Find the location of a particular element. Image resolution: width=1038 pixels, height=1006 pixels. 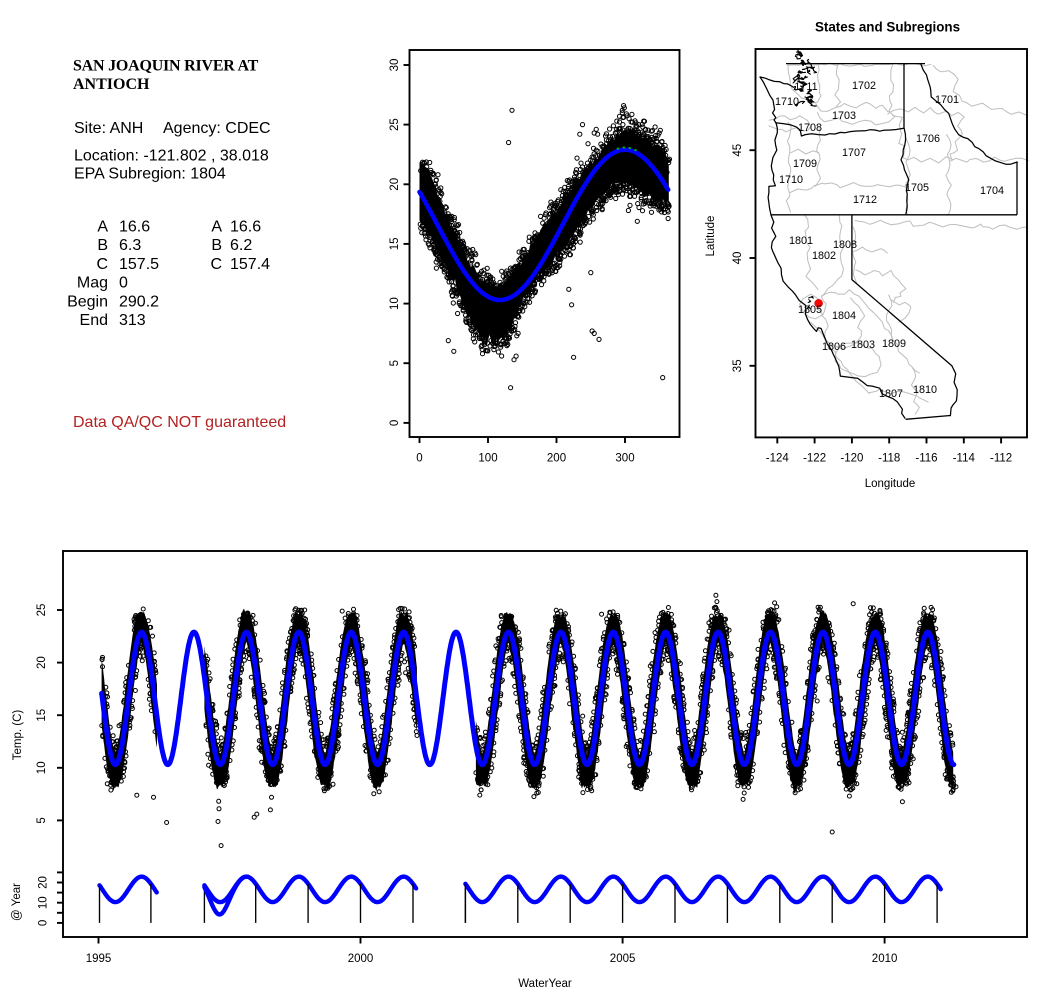

svg-text: 1708 is located at coordinates (810, 128).